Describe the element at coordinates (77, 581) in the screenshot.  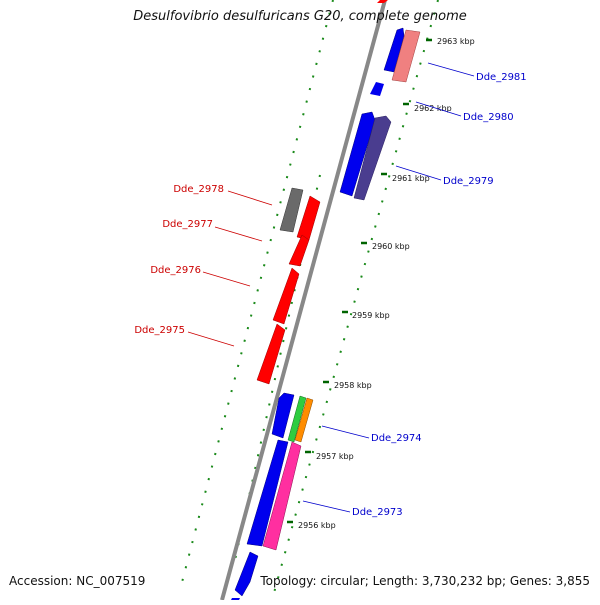
I see `accession-label: Accession: NC_007519` at that location.